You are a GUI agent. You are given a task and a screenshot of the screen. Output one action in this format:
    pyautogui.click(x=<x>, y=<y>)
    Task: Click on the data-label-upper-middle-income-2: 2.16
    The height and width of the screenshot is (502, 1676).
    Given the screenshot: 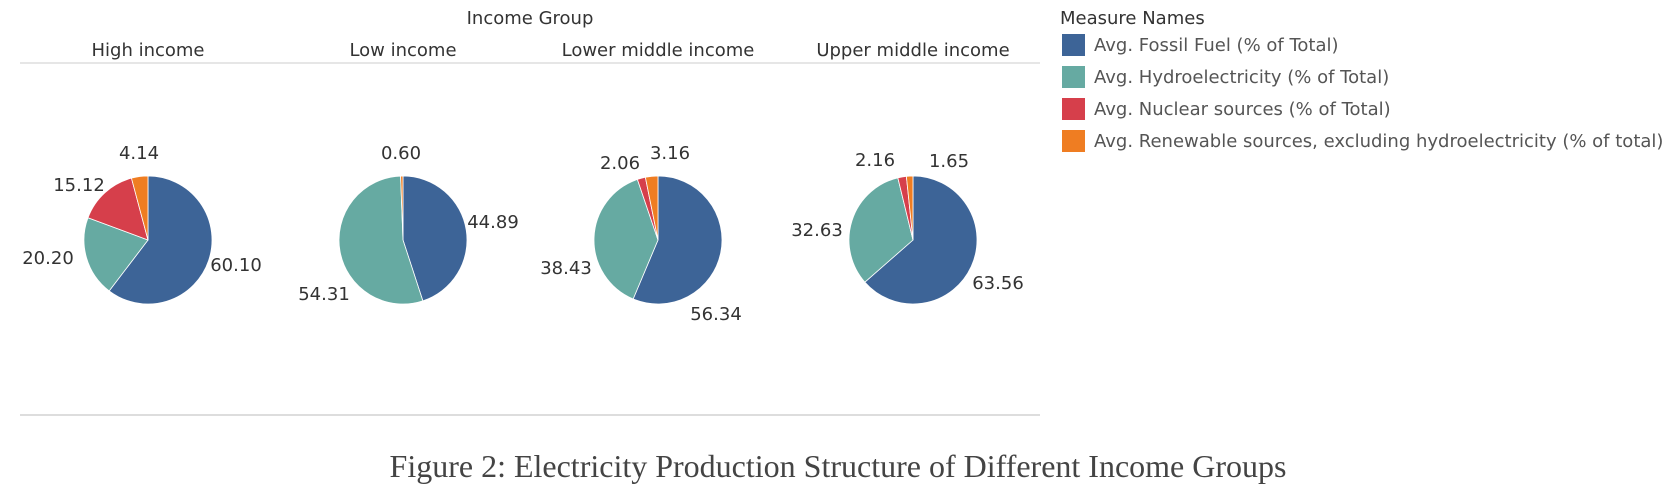 What is the action you would take?
    pyautogui.click(x=875, y=160)
    